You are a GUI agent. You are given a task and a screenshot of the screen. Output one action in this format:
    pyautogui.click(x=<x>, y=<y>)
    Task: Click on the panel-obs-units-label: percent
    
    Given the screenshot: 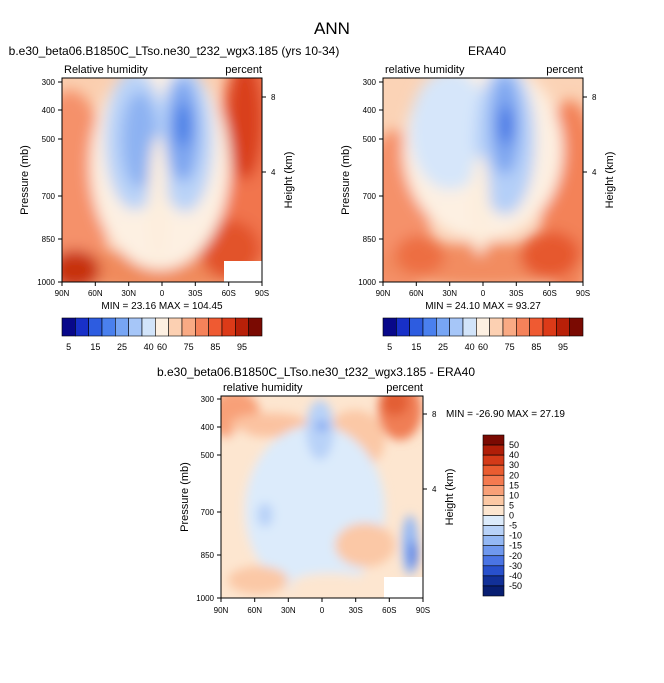 What is the action you would take?
    pyautogui.click(x=564, y=70)
    